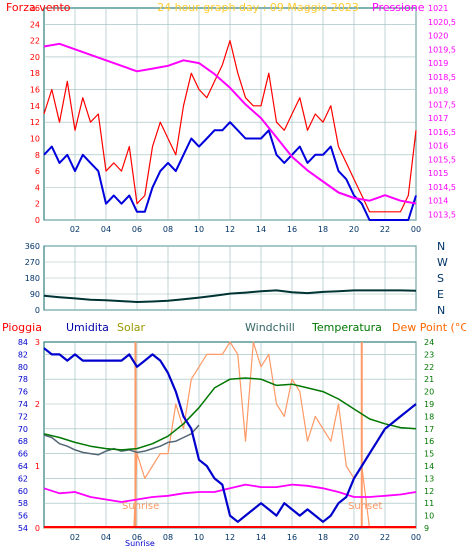  I want to click on dewpoint-label: Dew Point (°C), so click(429, 327).